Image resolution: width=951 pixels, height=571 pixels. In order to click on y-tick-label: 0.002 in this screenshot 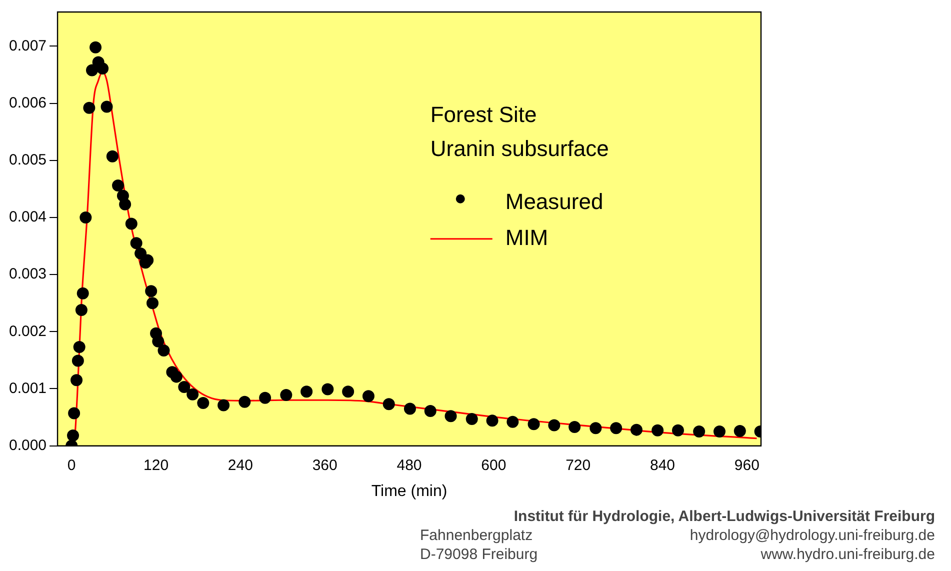, I will do `click(27, 331)`.